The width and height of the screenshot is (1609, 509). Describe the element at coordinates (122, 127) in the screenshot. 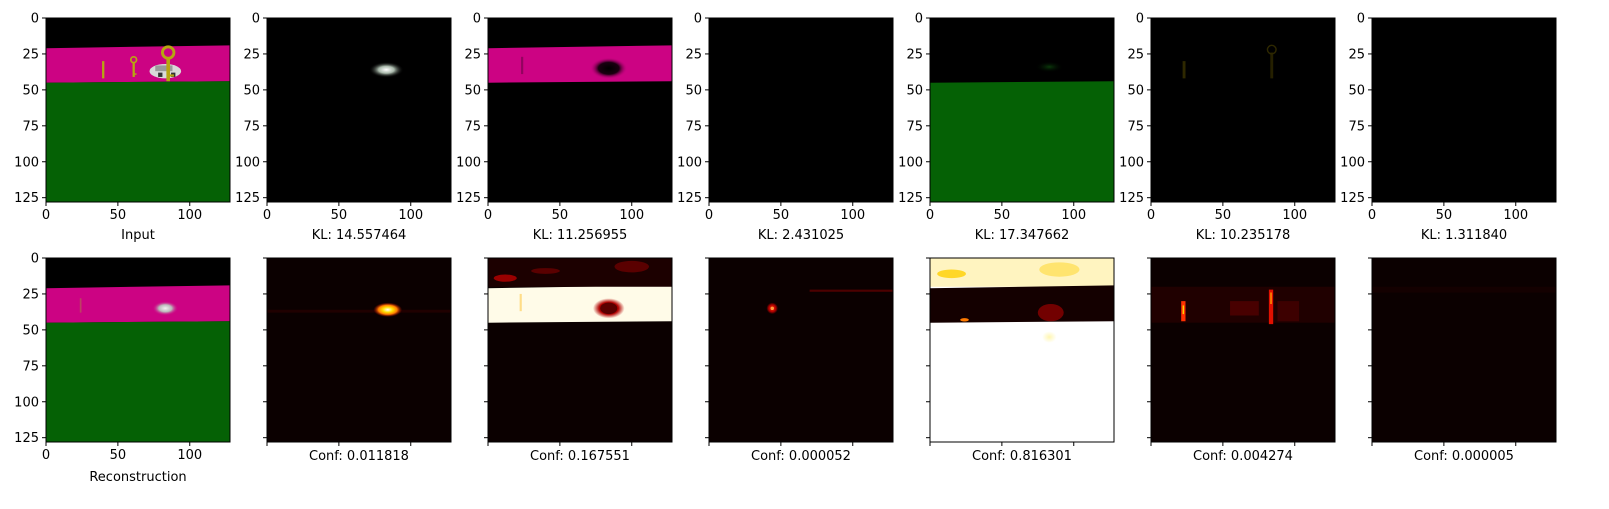

I see `panel-1-1: 0 50 100 0 25 50 75 100 125 Input` at that location.